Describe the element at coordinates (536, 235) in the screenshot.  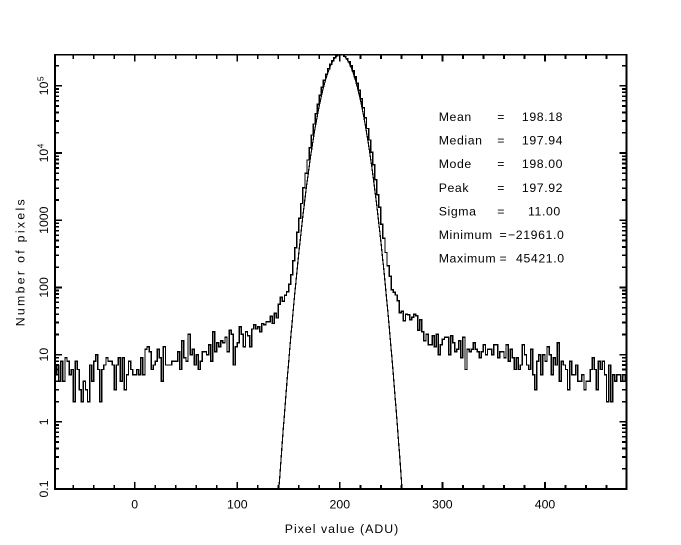
I see `svg-text: −21961.0` at that location.